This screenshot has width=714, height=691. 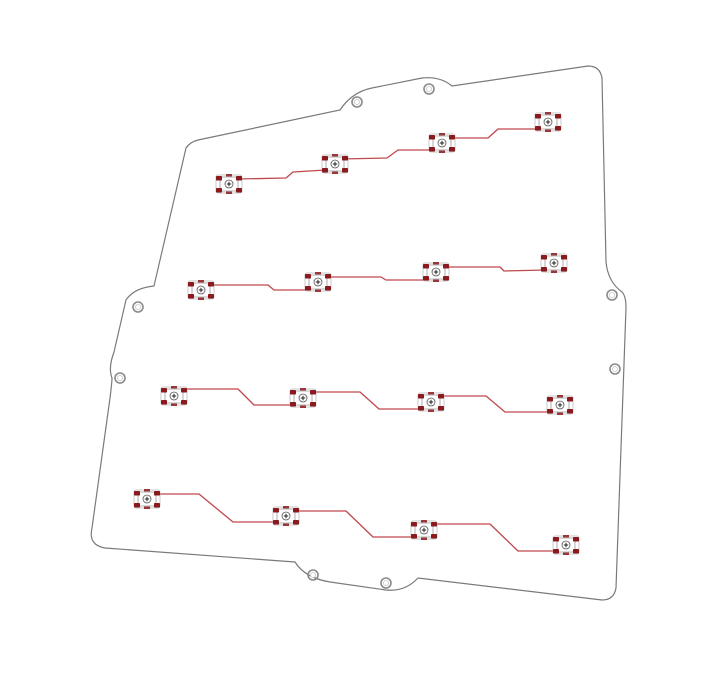 I want to click on row-2-trace, so click(x=378, y=278).